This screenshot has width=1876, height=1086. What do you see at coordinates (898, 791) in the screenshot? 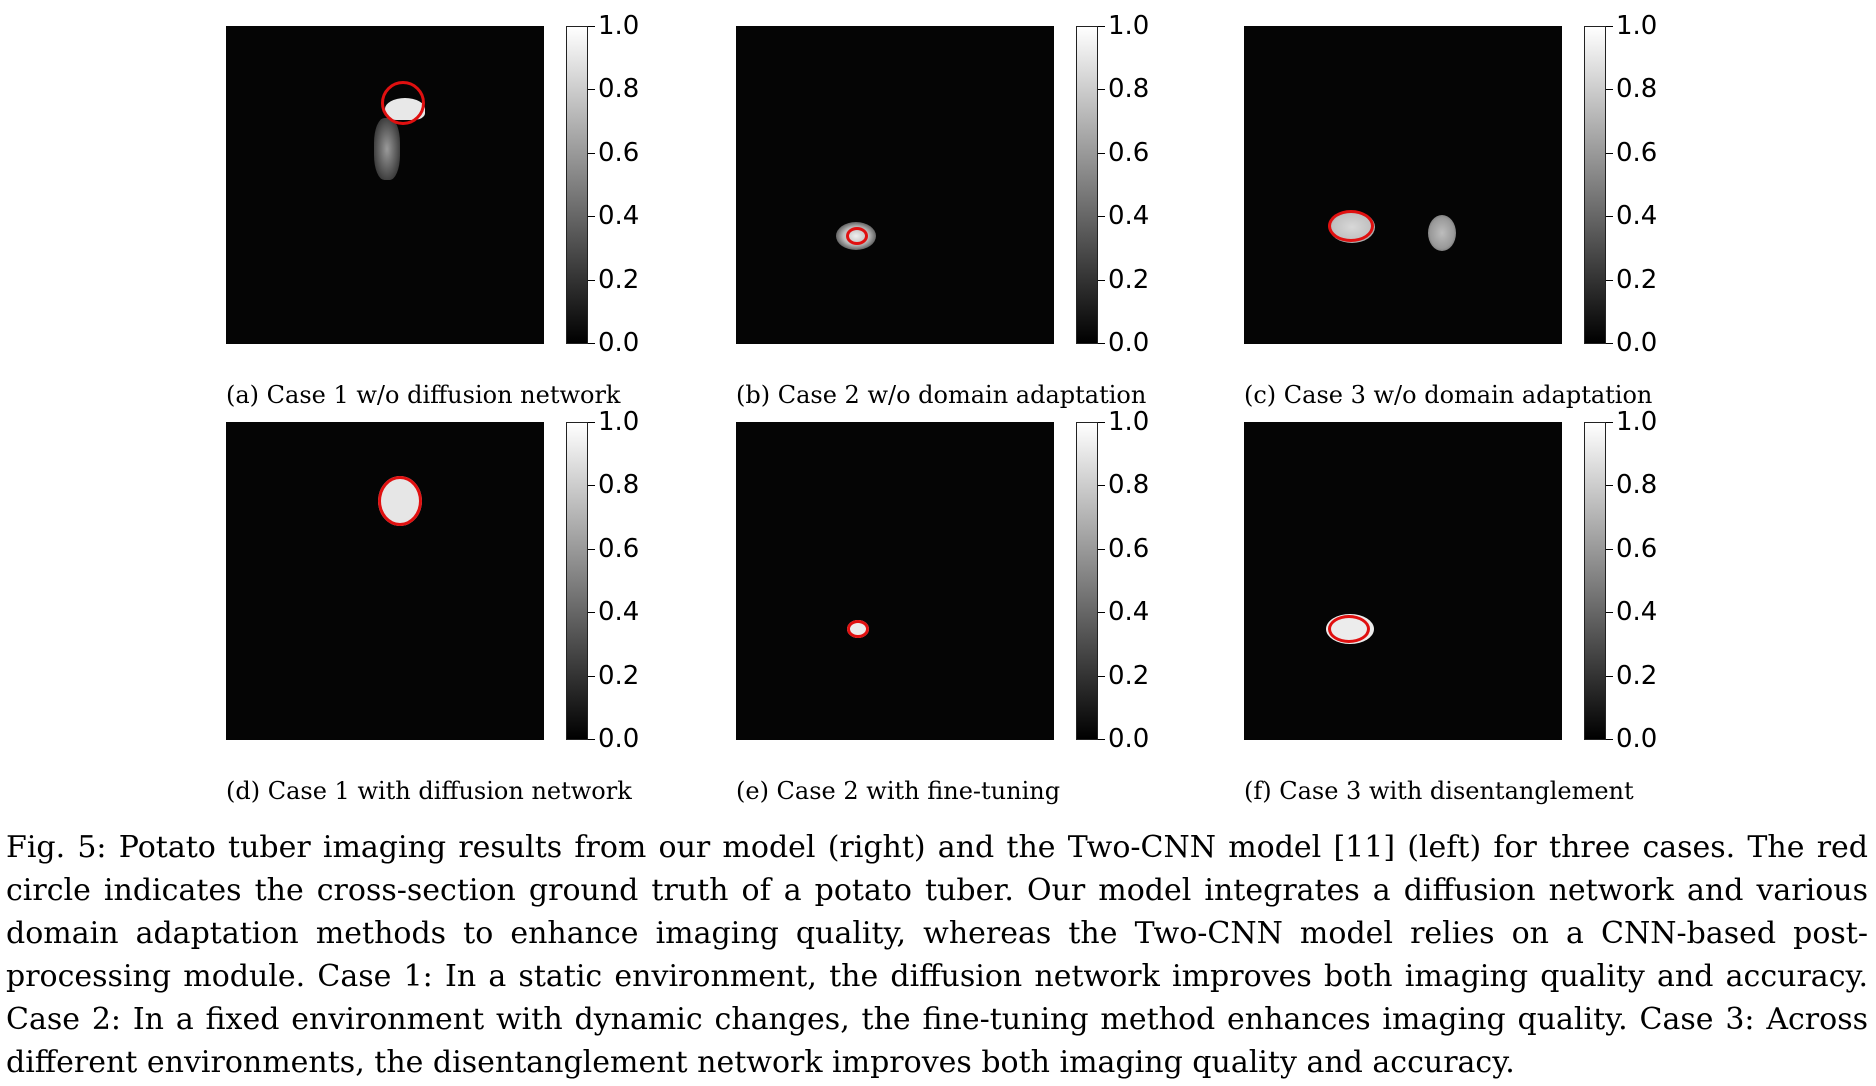
I see `subfigure-caption: (e) Case 2 with fine-tuning` at bounding box center [898, 791].